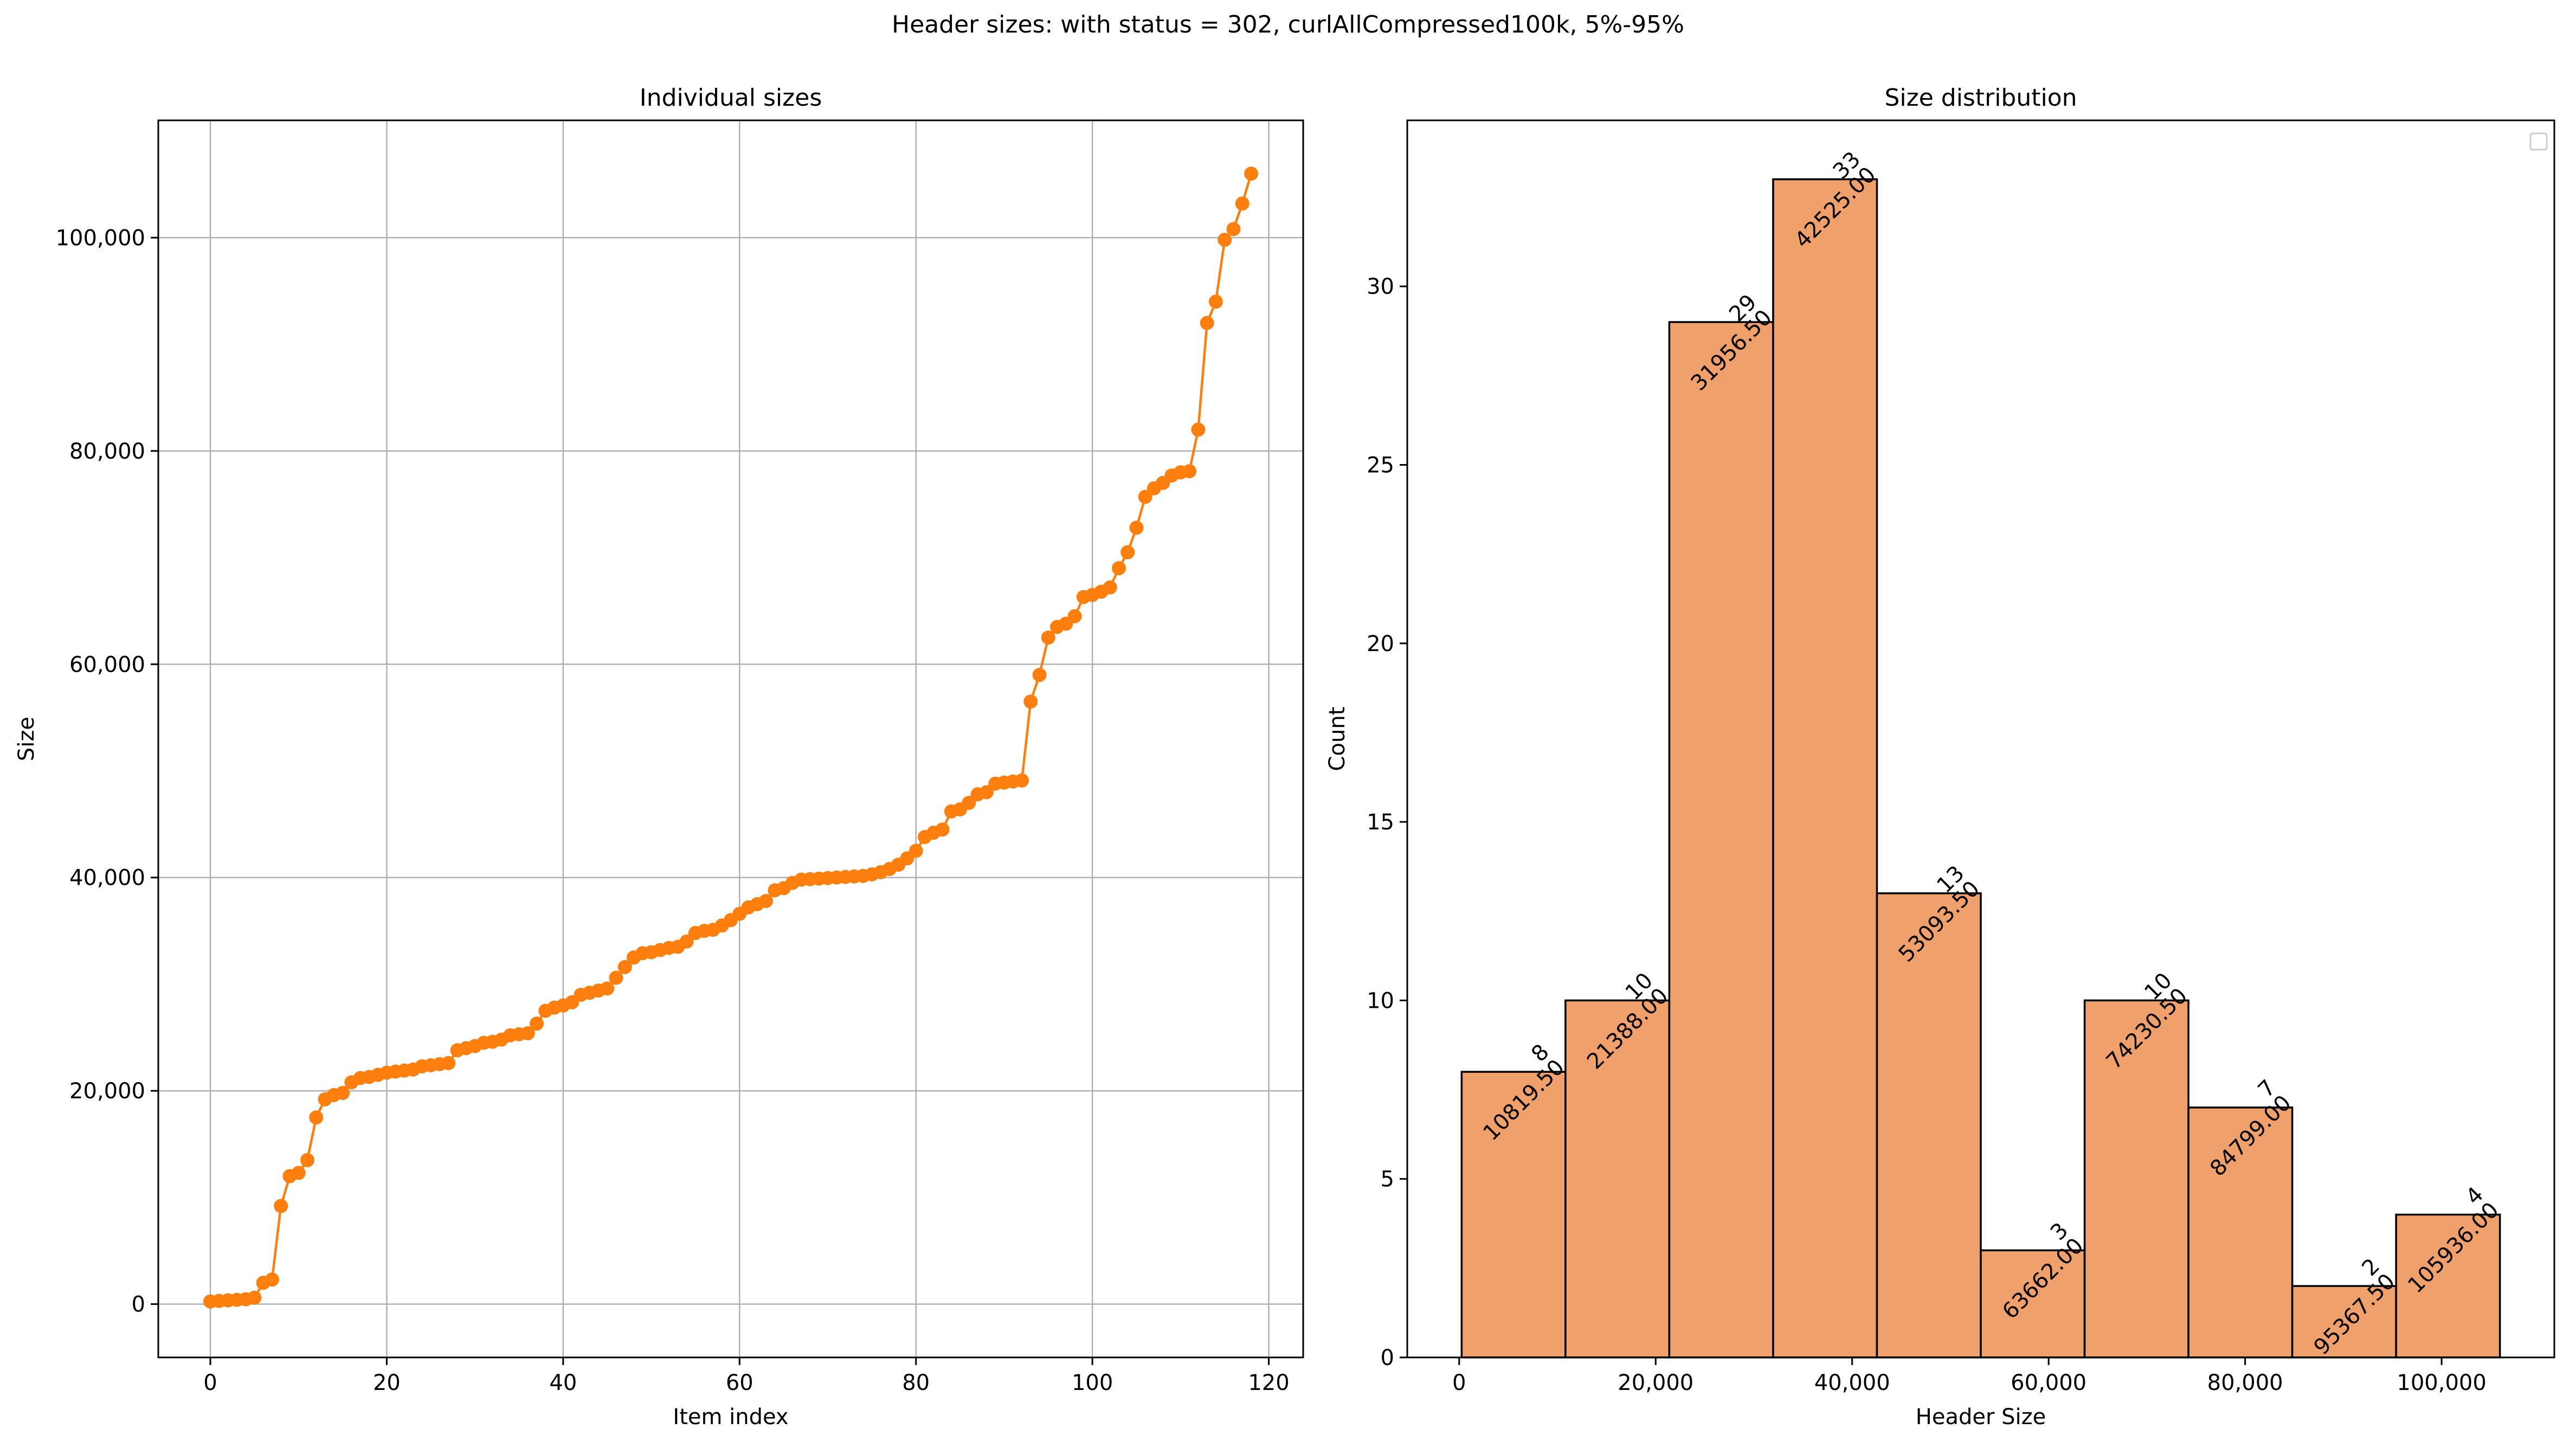 The height and width of the screenshot is (1442, 2576). Describe the element at coordinates (1380, 822) in the screenshot. I see `right-y-tick-label: 15` at that location.